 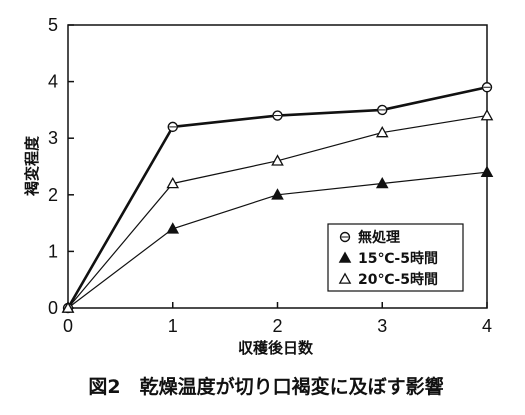 I want to click on y-tick-label: 2, so click(x=53, y=195).